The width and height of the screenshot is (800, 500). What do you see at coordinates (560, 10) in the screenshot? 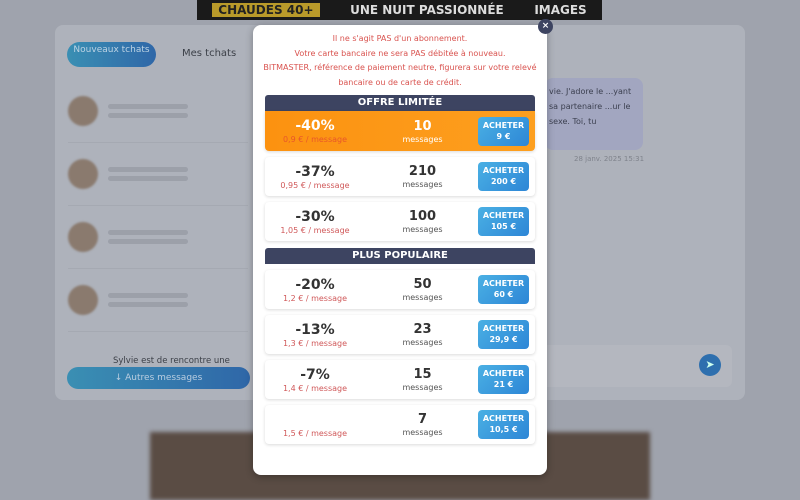
I see `banner-text: IMAGES` at bounding box center [560, 10].